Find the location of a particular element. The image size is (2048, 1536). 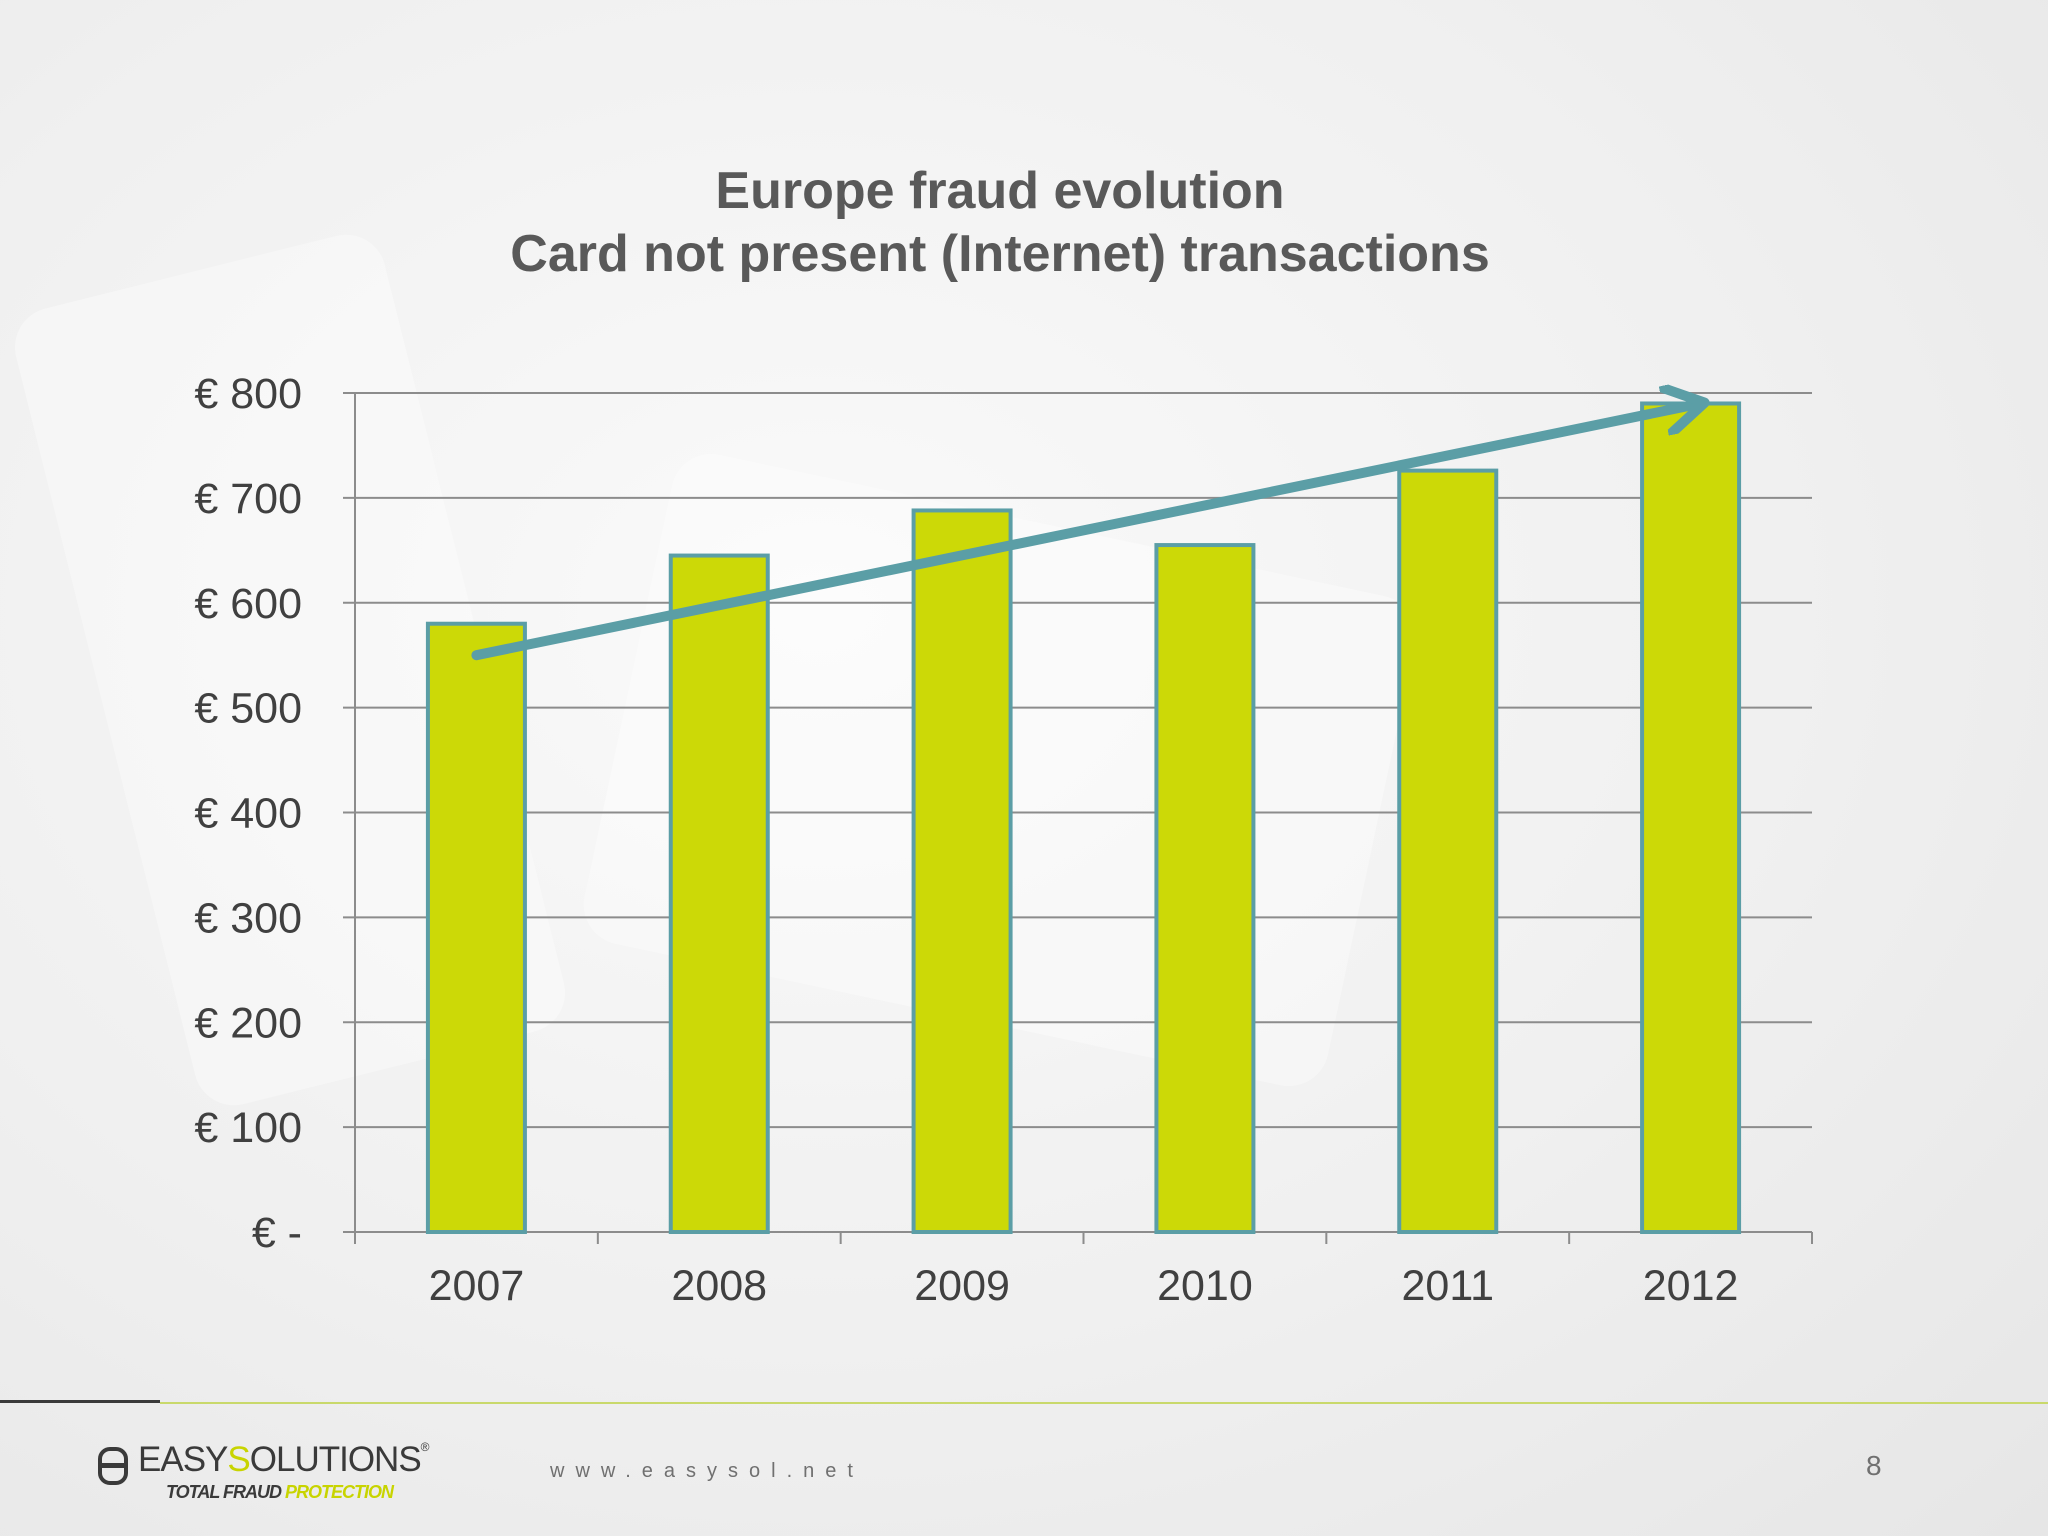

x-tick-label: 2009 is located at coordinates (962, 1286).